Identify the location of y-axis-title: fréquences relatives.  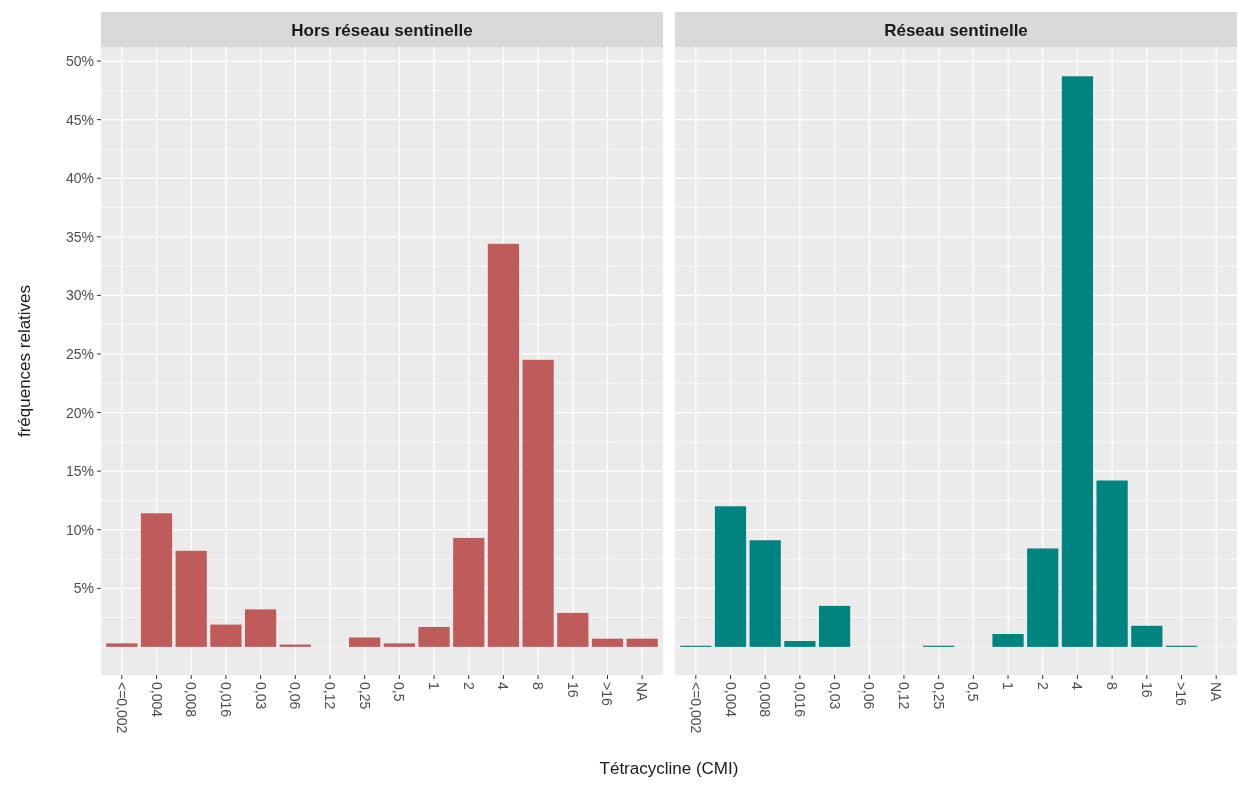
(24, 361).